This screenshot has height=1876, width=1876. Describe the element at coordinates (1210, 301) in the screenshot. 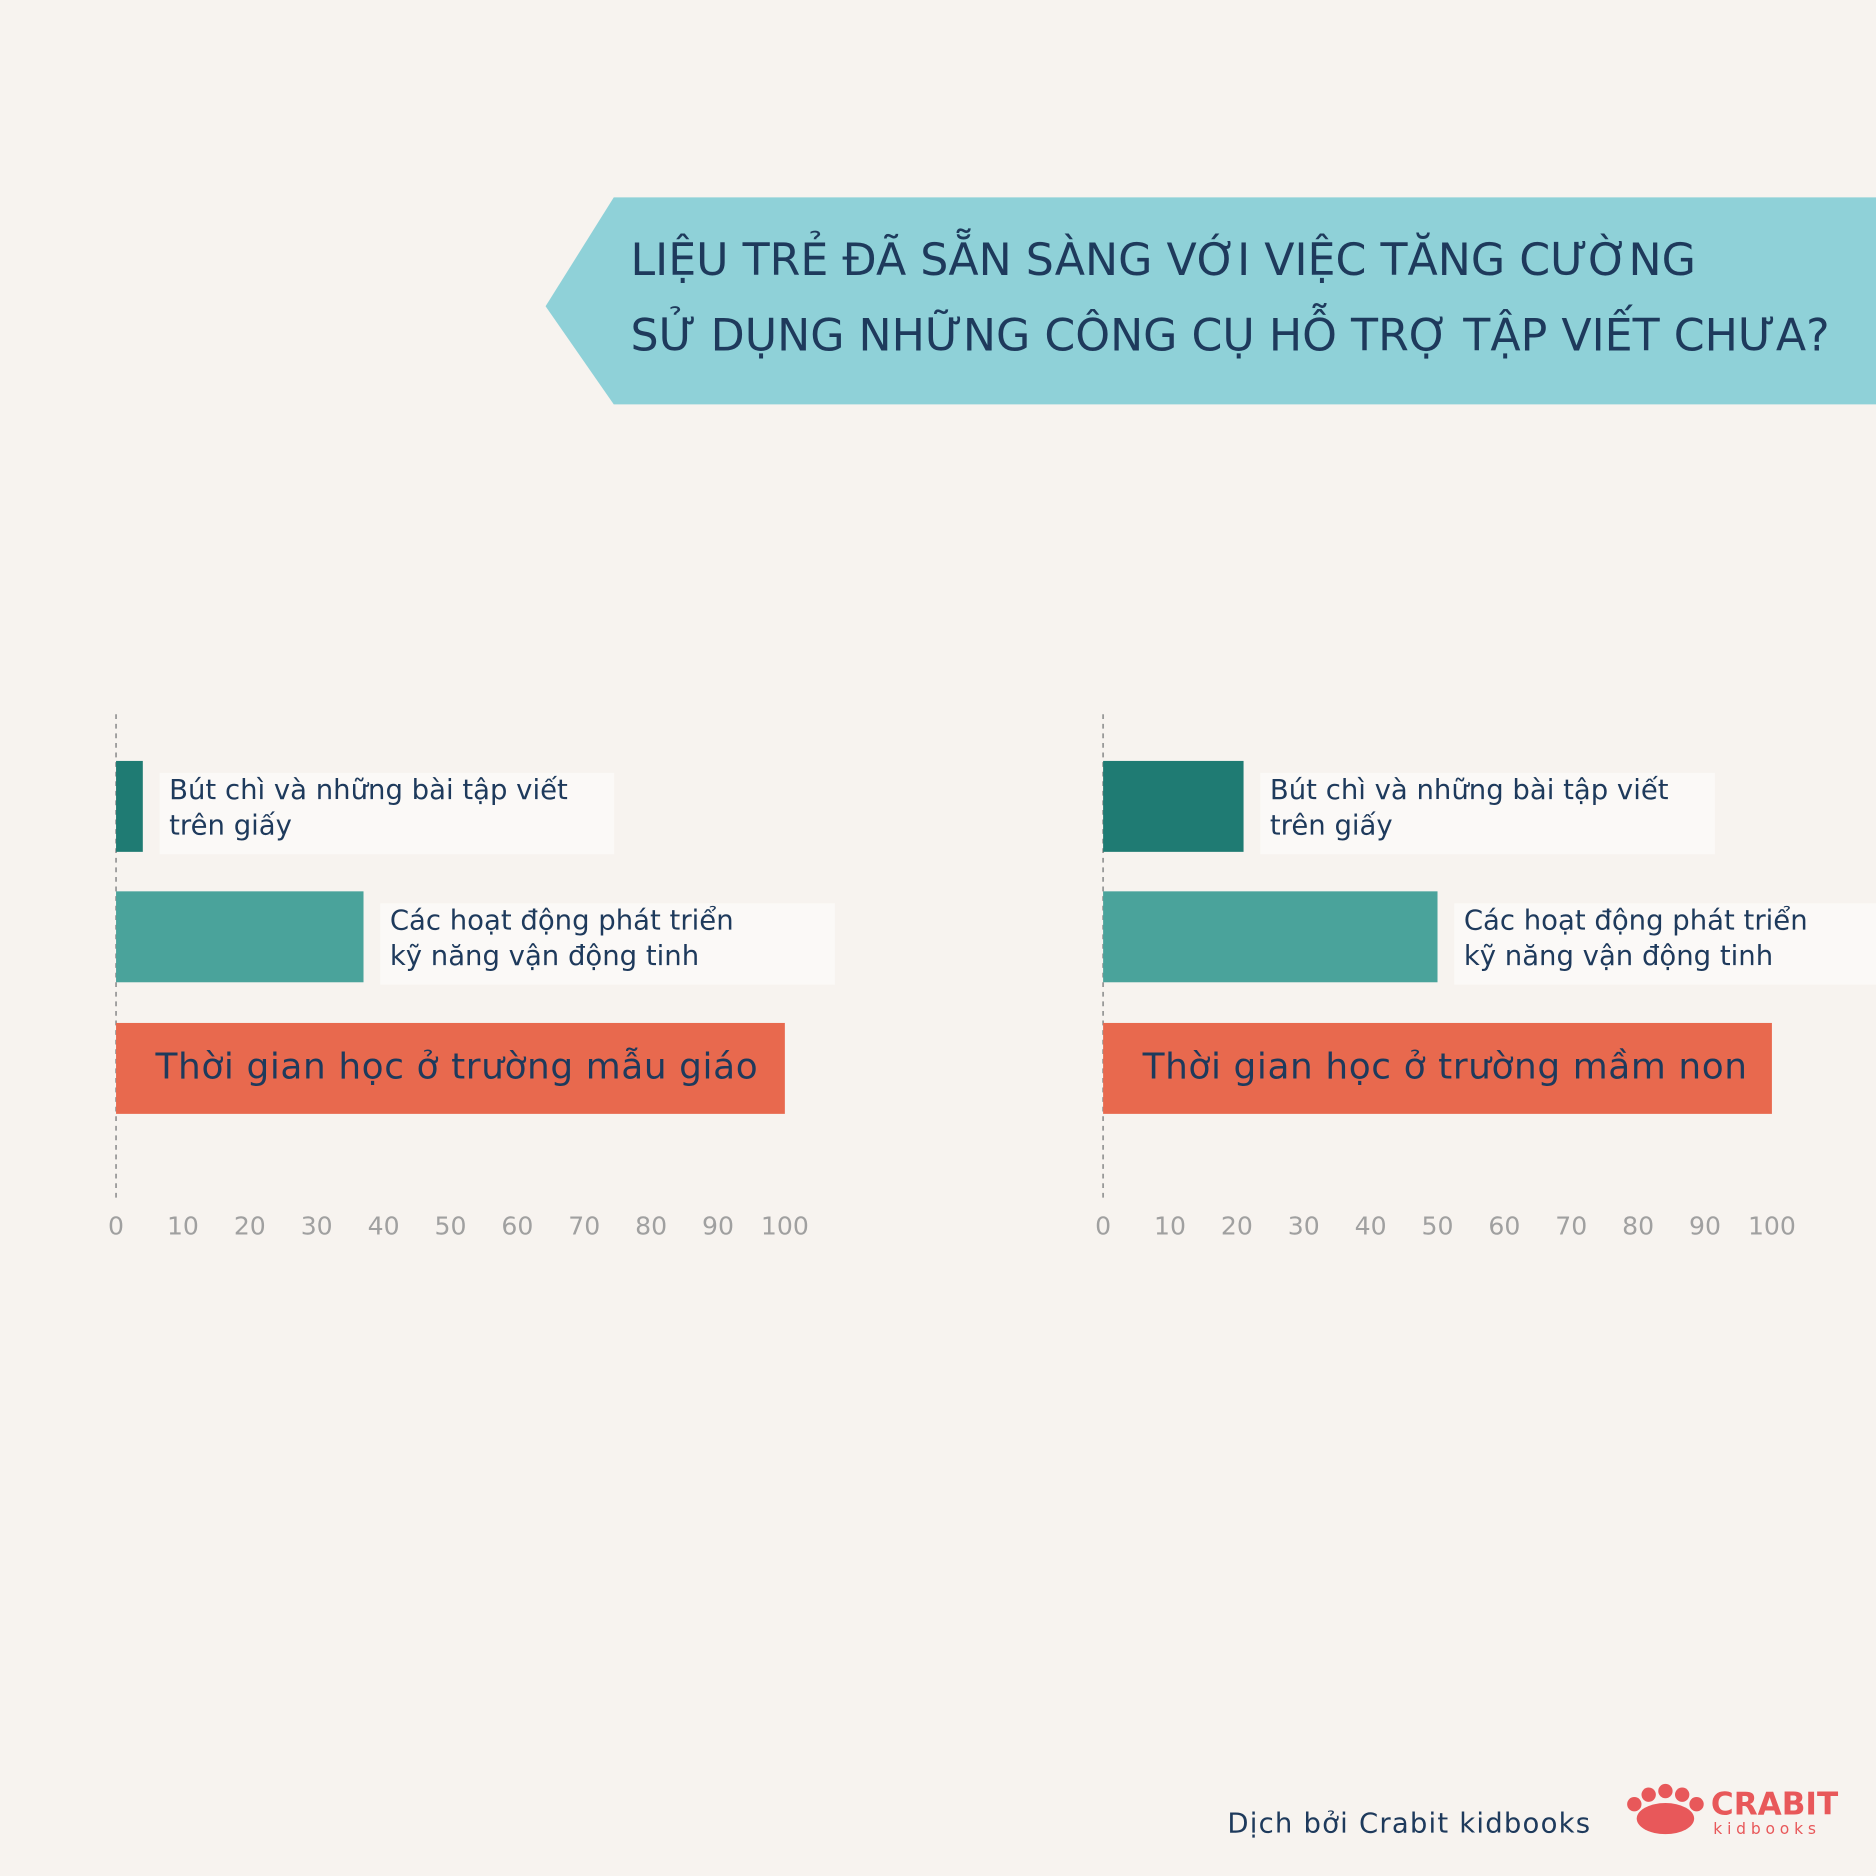

I see `title-banner` at that location.